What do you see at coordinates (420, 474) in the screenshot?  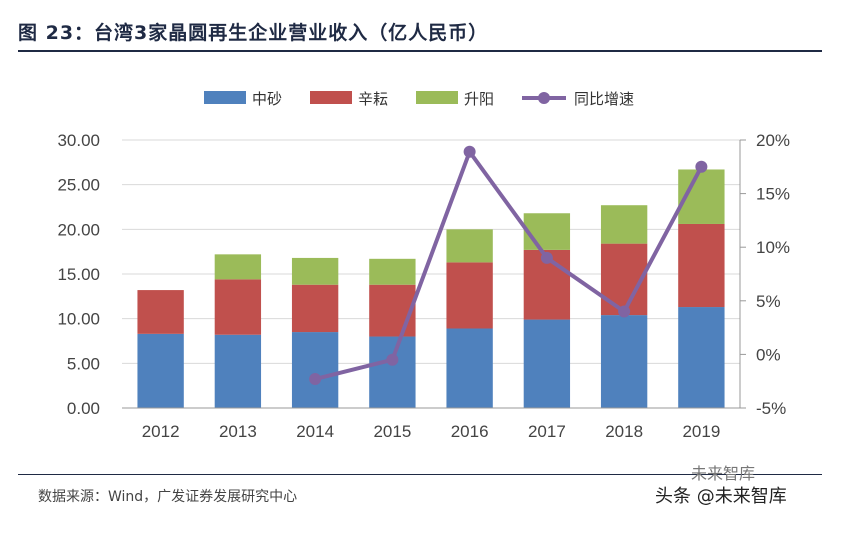 I see `footer-rule` at bounding box center [420, 474].